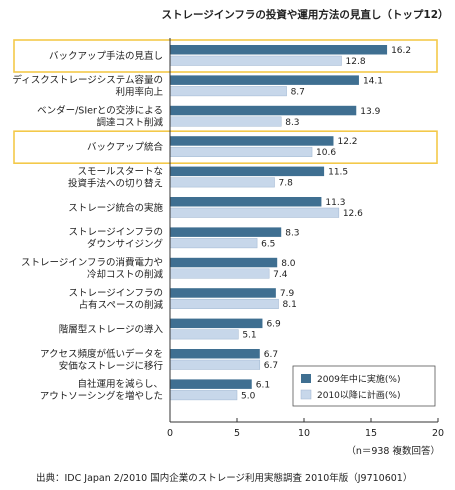 This screenshot has height=490, width=455. Describe the element at coordinates (326, 153) in the screenshot. I see `bar-value-label: 10.6` at that location.